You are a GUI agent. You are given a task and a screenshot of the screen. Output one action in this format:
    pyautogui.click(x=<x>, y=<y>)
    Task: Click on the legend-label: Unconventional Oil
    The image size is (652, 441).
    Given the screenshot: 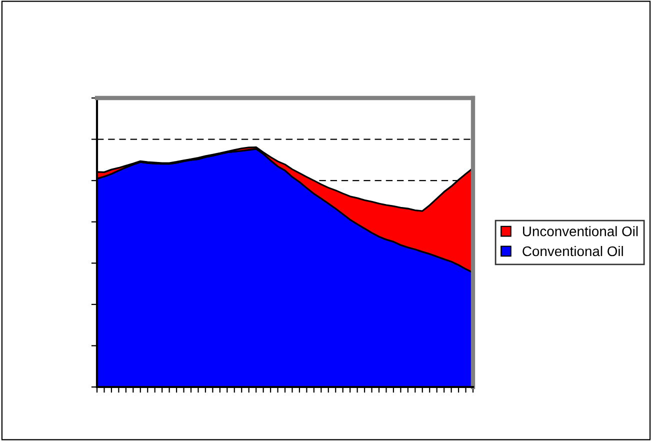 What is the action you would take?
    pyautogui.click(x=580, y=231)
    